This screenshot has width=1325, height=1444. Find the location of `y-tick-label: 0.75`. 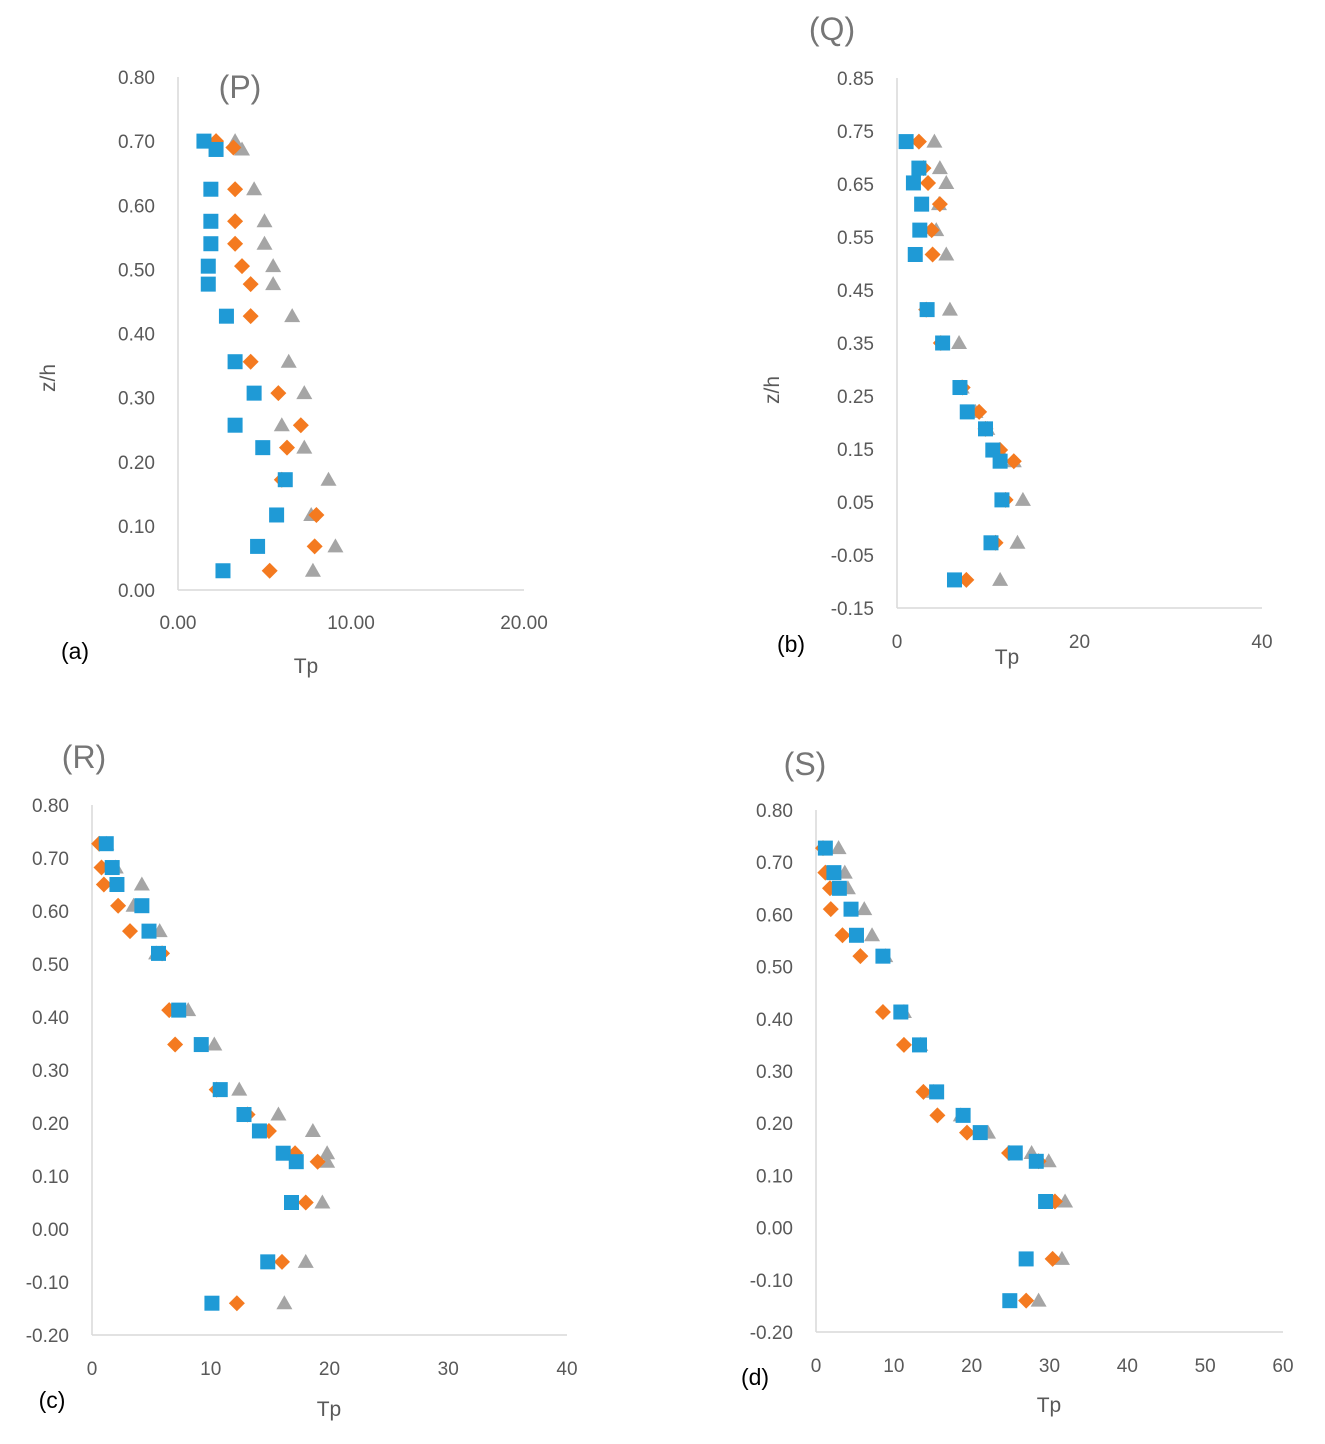

y-tick-label: 0.75 is located at coordinates (855, 132).